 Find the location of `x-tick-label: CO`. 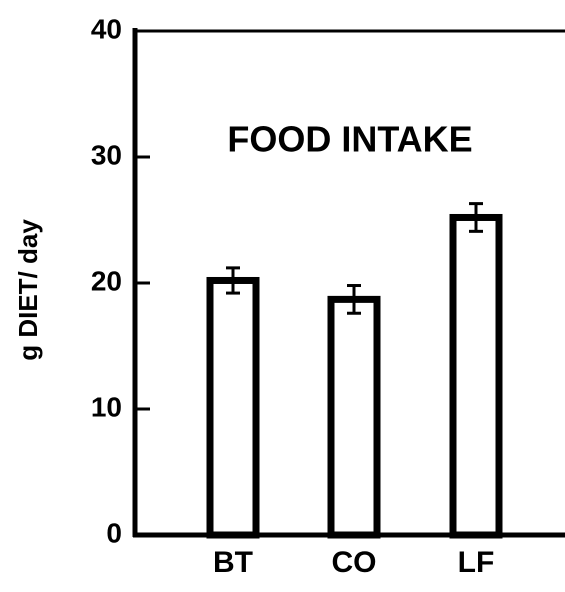

x-tick-label: CO is located at coordinates (354, 562).